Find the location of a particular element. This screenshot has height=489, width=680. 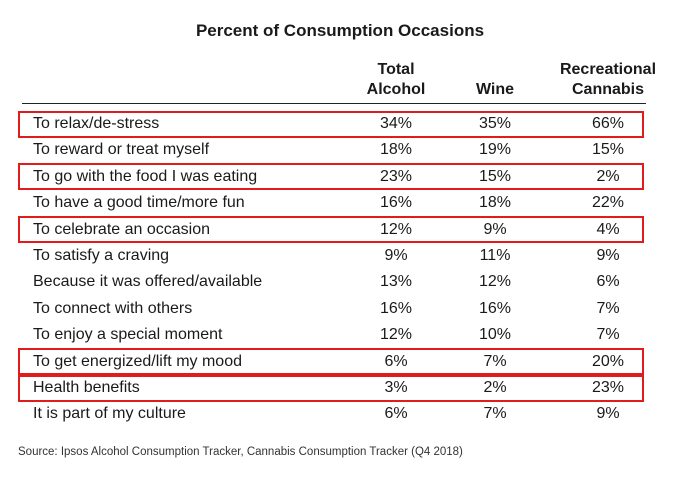

cell-recreational-cannabis: 15% is located at coordinates (608, 150).